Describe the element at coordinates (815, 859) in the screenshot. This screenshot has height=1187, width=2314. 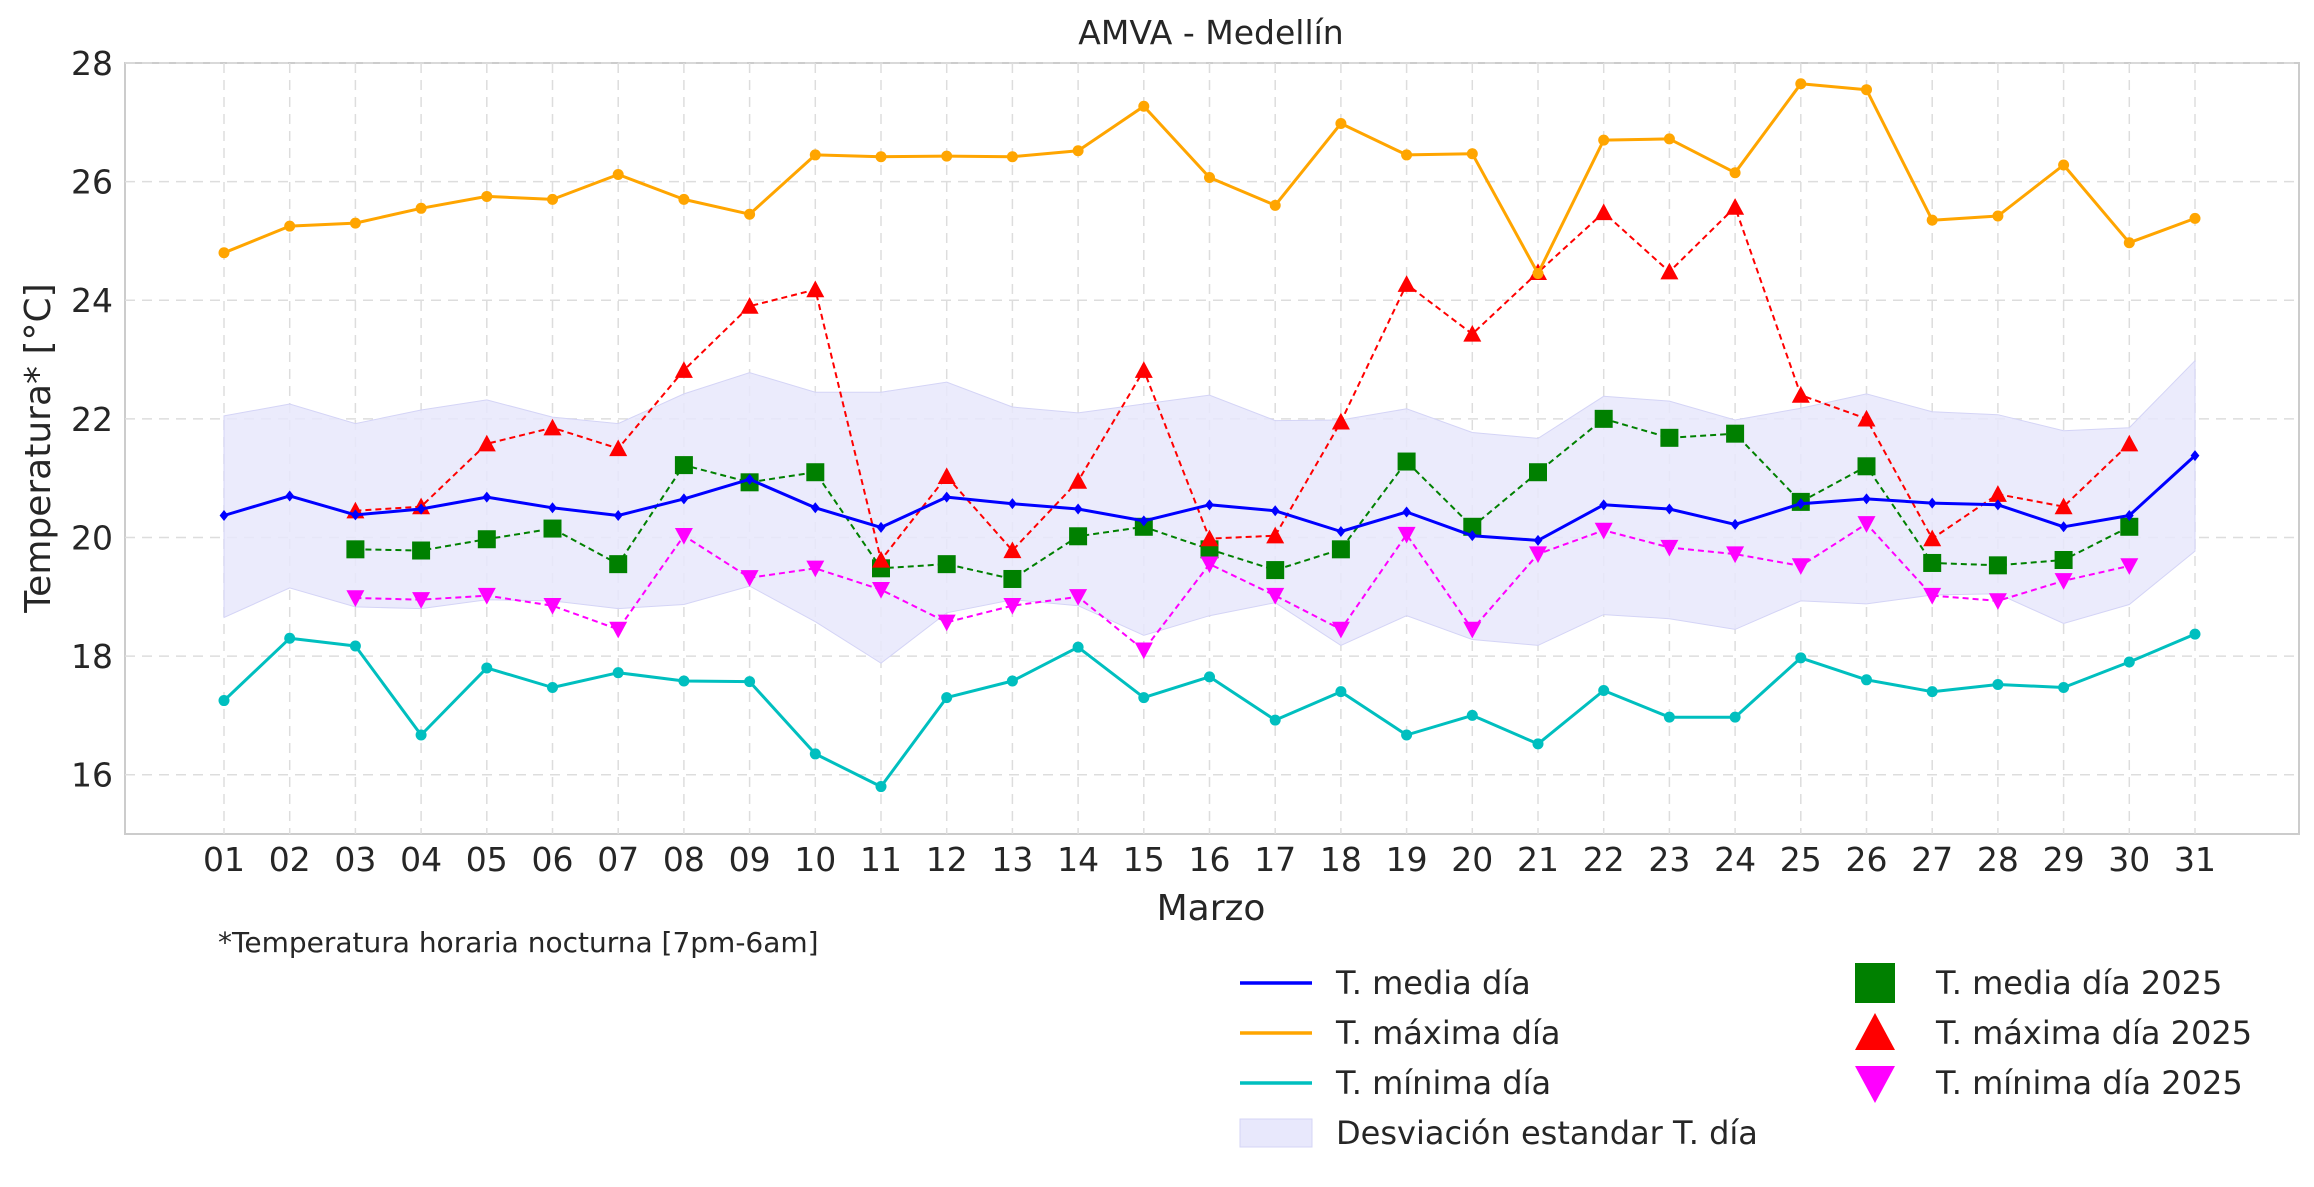
I see `x-tick-label: 10` at that location.